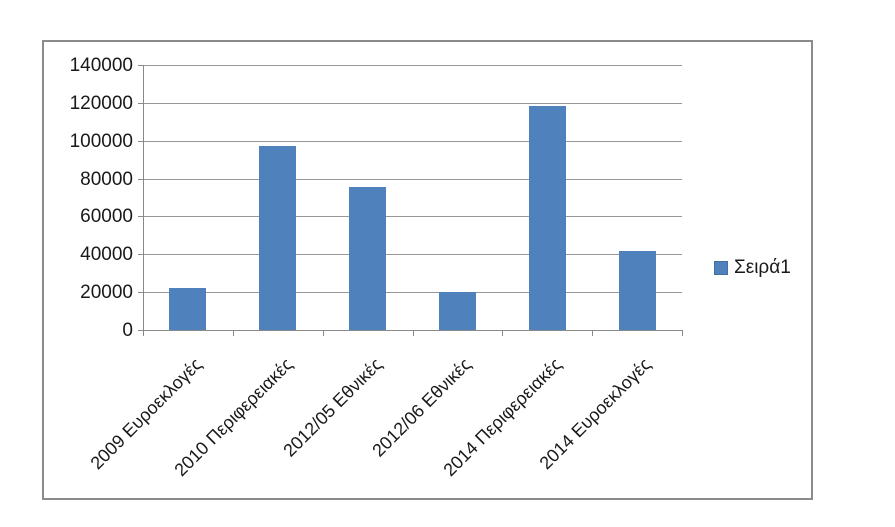 This screenshot has height=527, width=895. What do you see at coordinates (721, 268) in the screenshot?
I see `legend-marker-icon` at bounding box center [721, 268].